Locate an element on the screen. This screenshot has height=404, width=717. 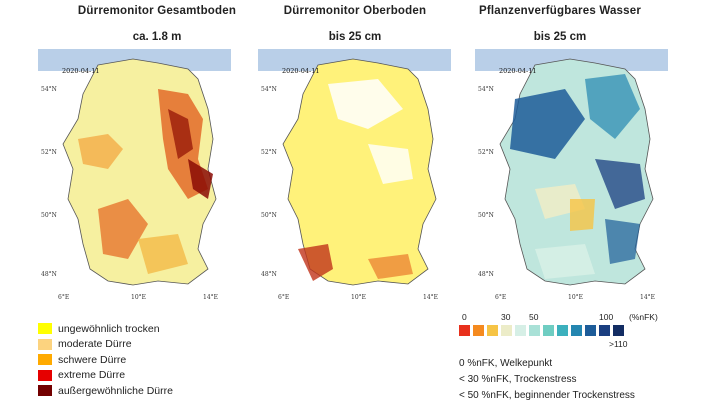
panel-subtitle-topsoil: bis 25 cm is located at coordinates (355, 37).